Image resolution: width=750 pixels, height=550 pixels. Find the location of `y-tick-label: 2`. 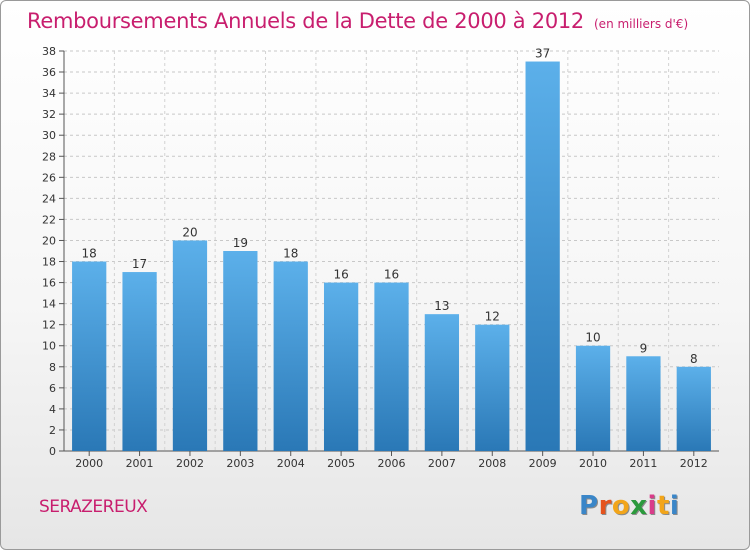

y-tick-label: 2 is located at coordinates (52, 430).